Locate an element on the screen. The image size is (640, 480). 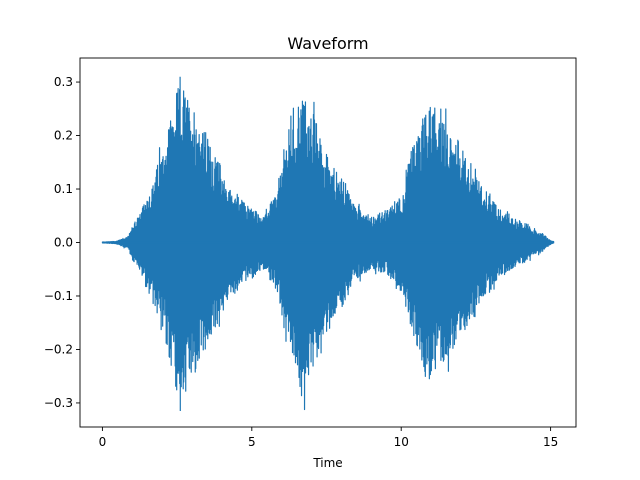
x-tick-label: 5 is located at coordinates (252, 442).